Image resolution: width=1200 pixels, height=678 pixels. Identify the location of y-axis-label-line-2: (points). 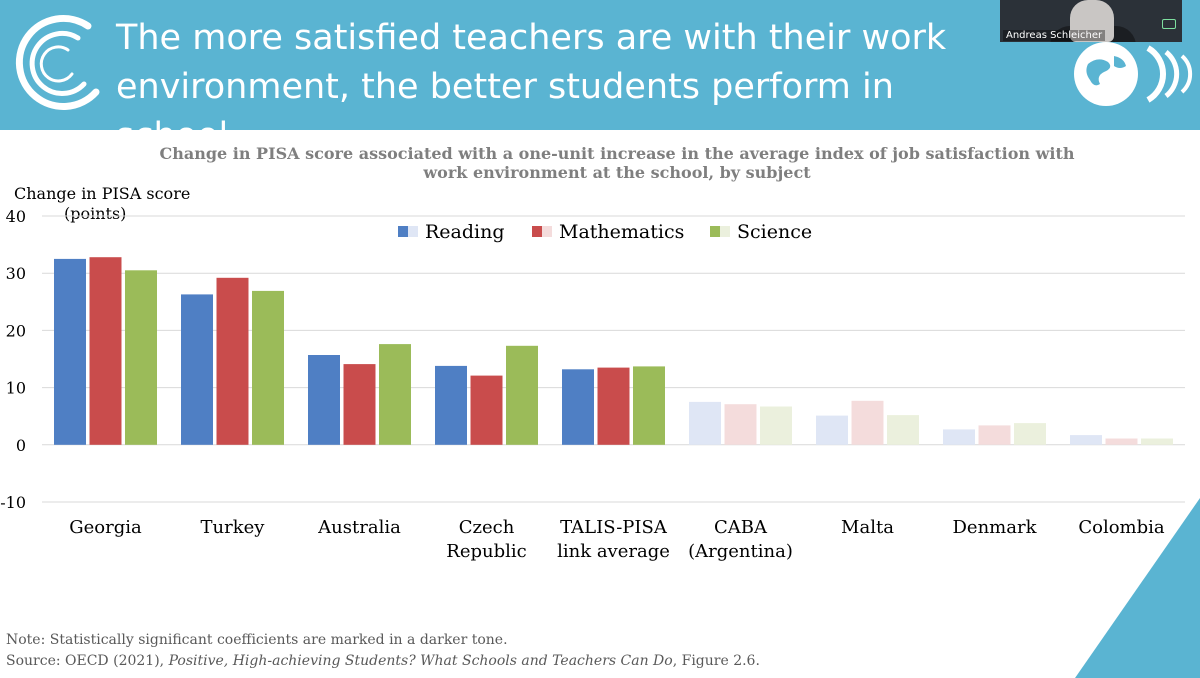
(95, 213).